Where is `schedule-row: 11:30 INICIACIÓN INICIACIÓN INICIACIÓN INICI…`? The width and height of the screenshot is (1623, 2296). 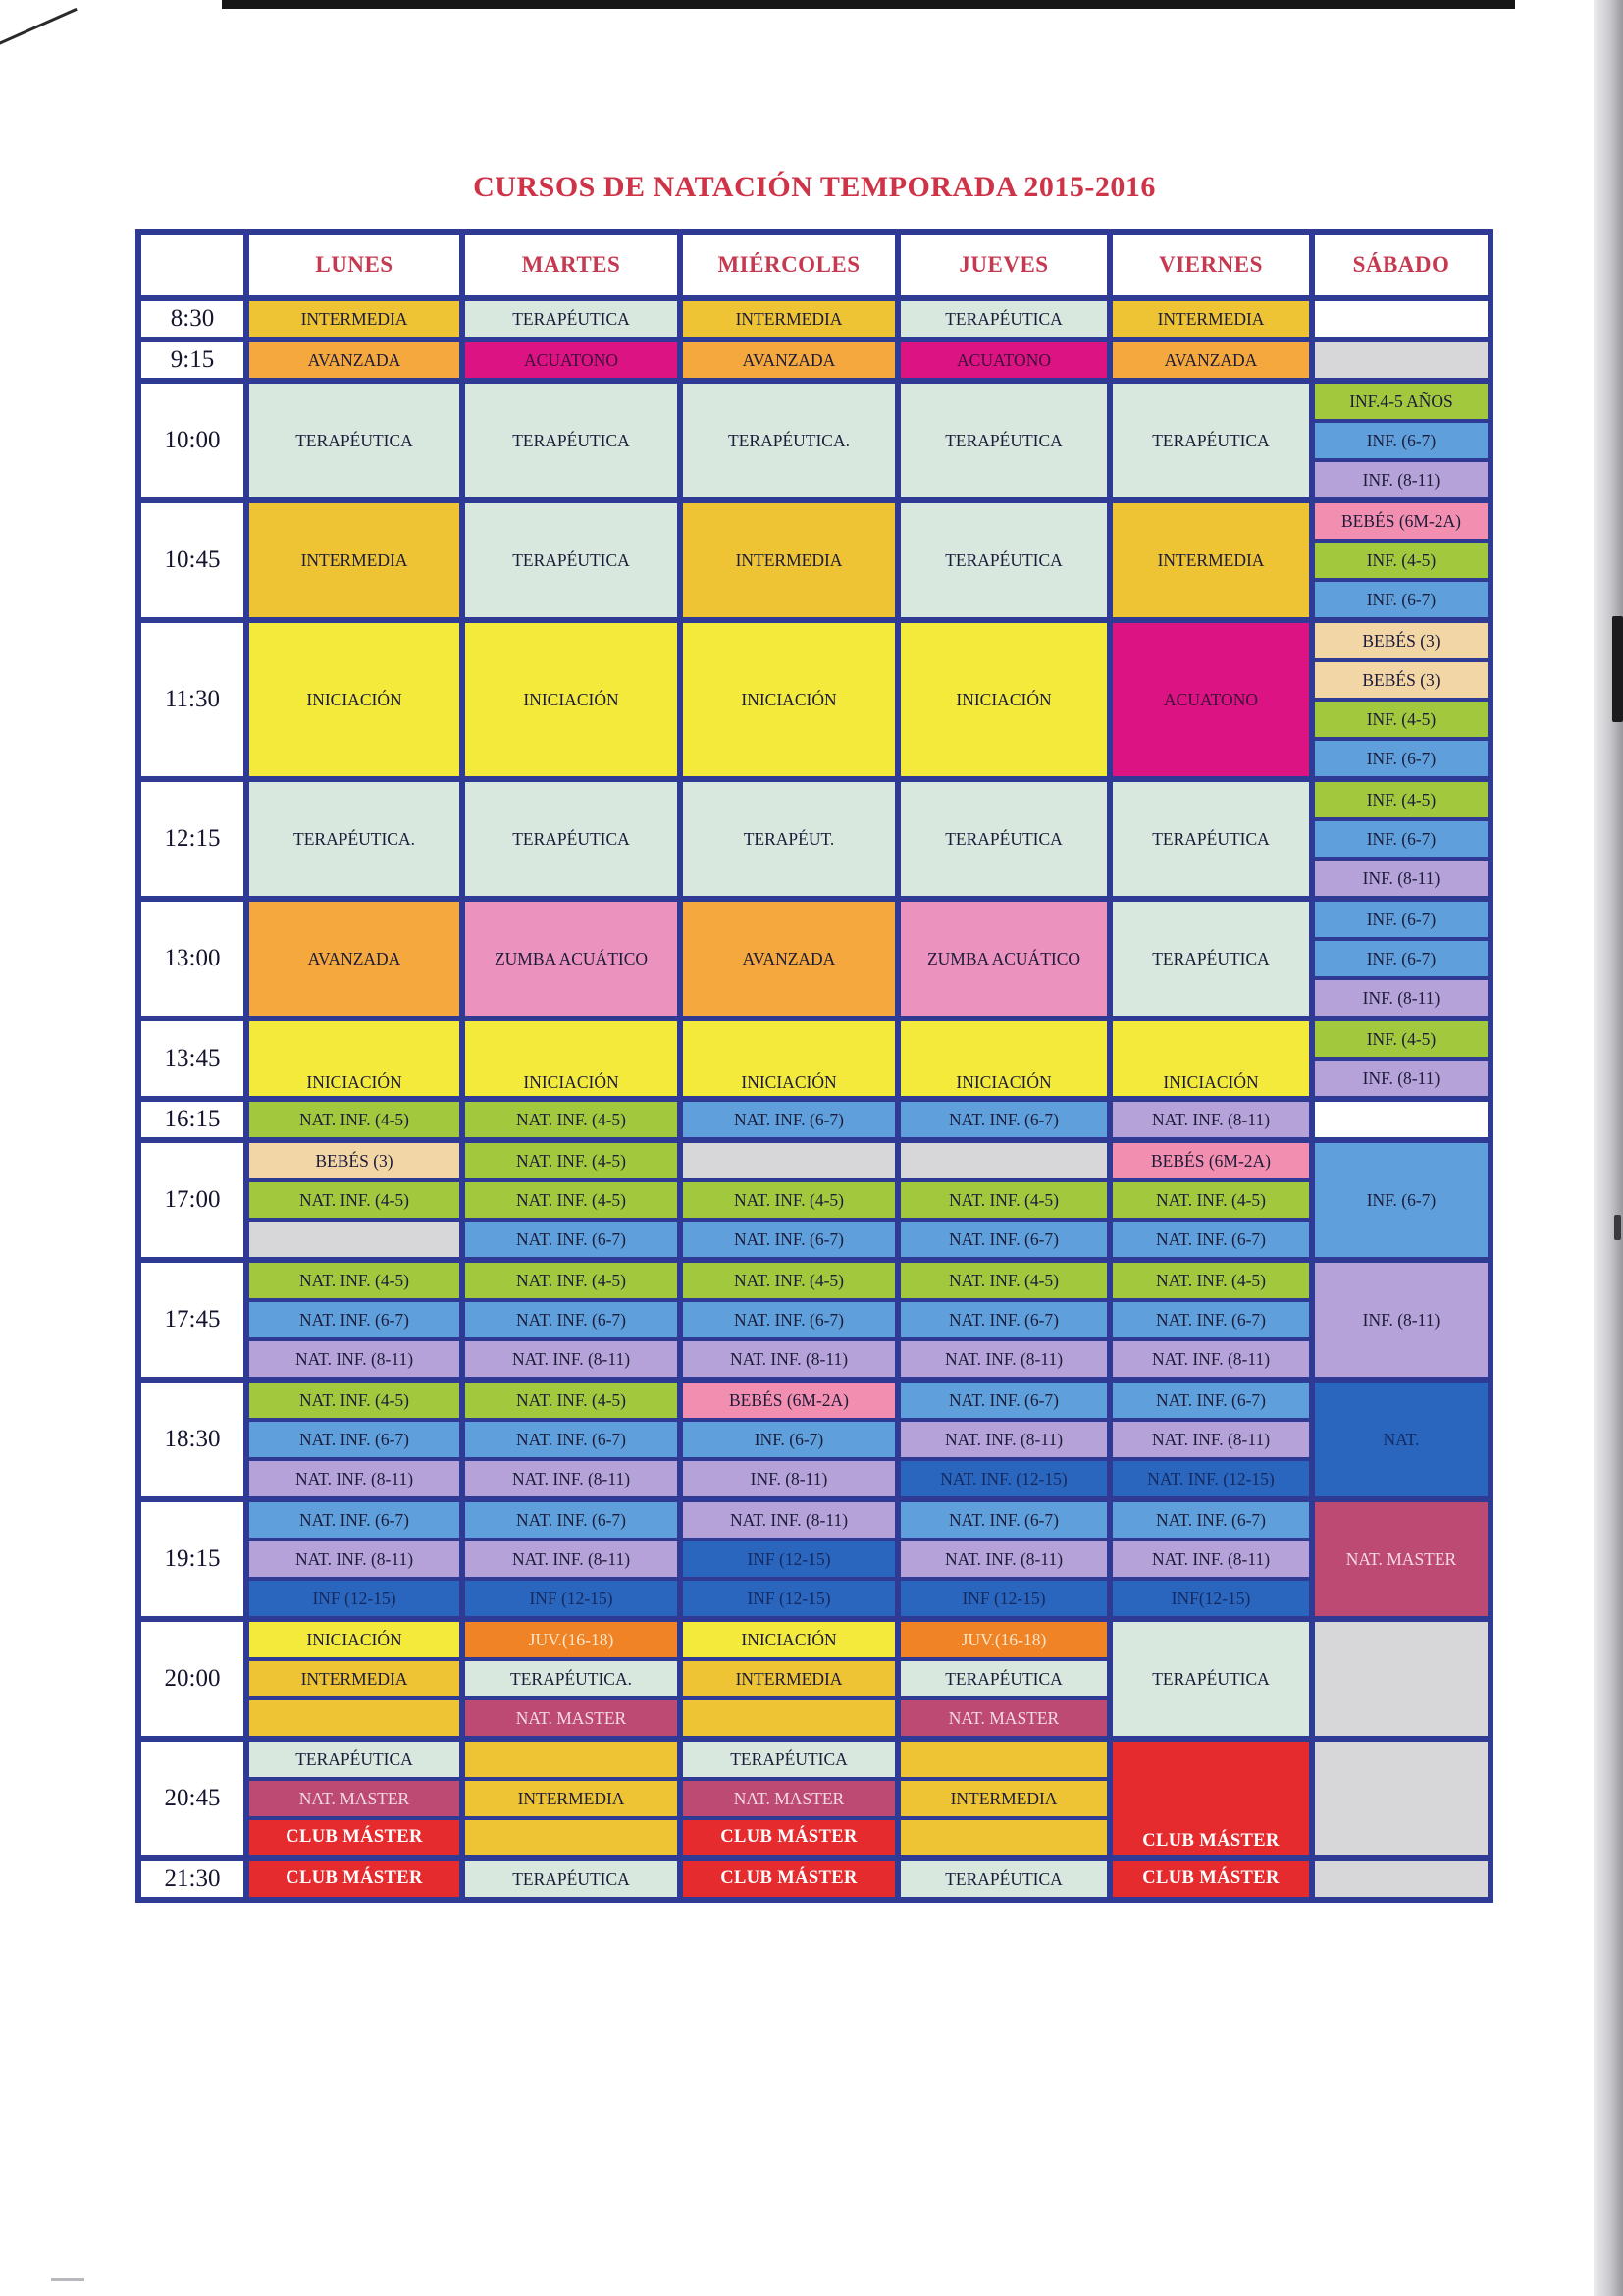 schedule-row: 11:30 INICIACIÓN INICIACIÓN INICIACIÓN INICI… is located at coordinates (814, 699).